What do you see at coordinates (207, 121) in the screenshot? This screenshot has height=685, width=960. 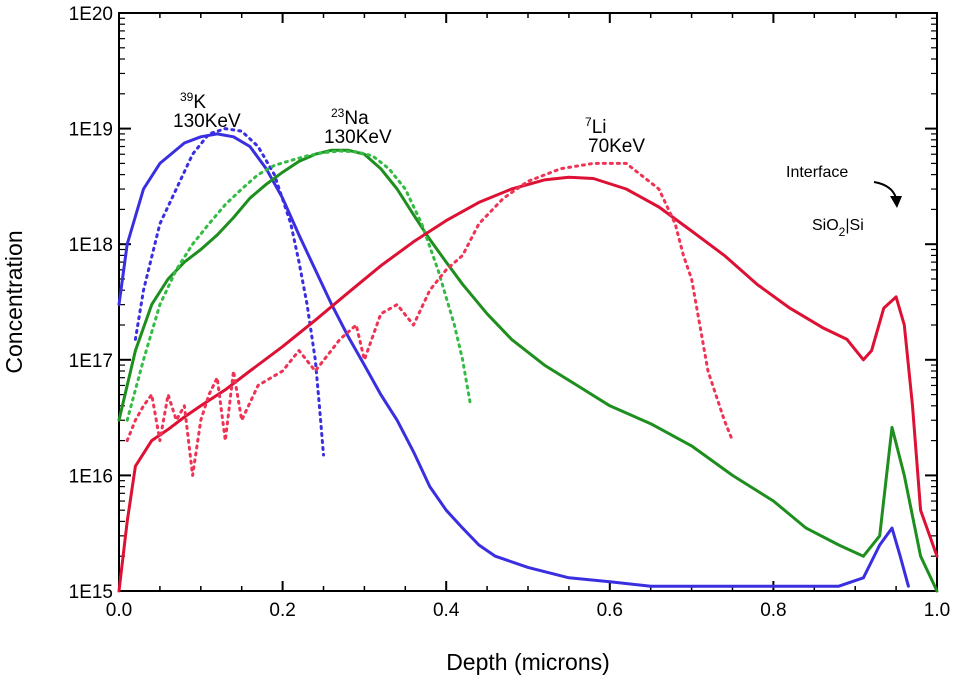 I see `annotation-k-energy: 130KeV` at bounding box center [207, 121].